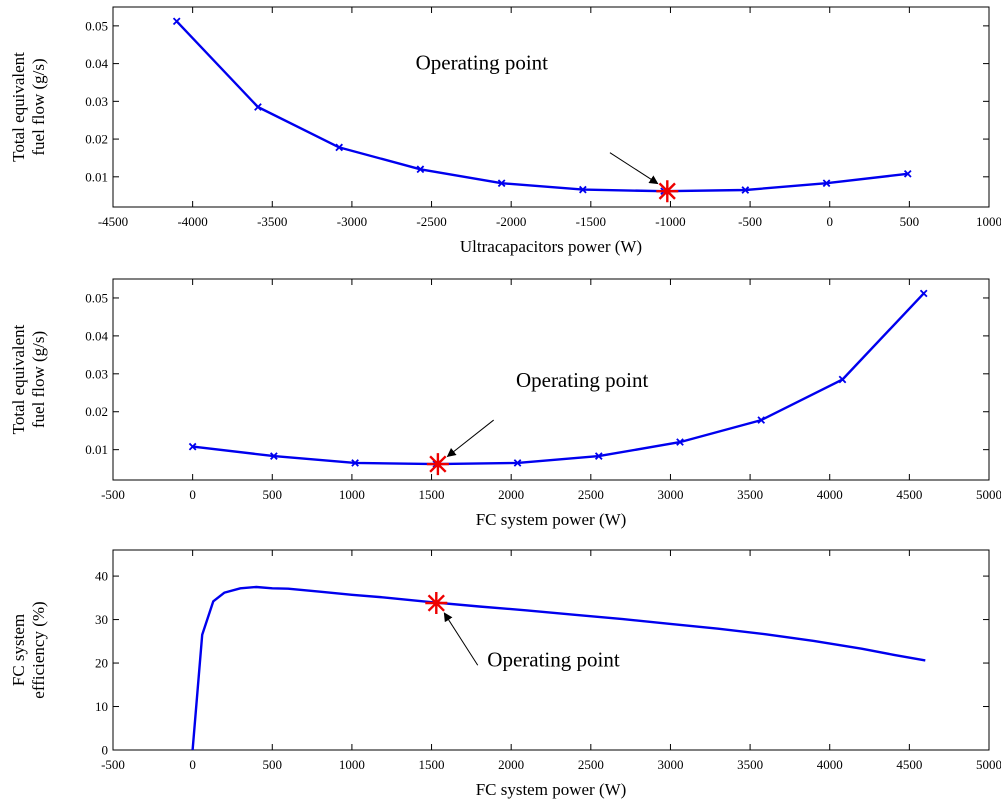 Image resolution: width=1001 pixels, height=810 pixels. What do you see at coordinates (511, 221) in the screenshot?
I see `x-tick-label: -2000` at bounding box center [511, 221].